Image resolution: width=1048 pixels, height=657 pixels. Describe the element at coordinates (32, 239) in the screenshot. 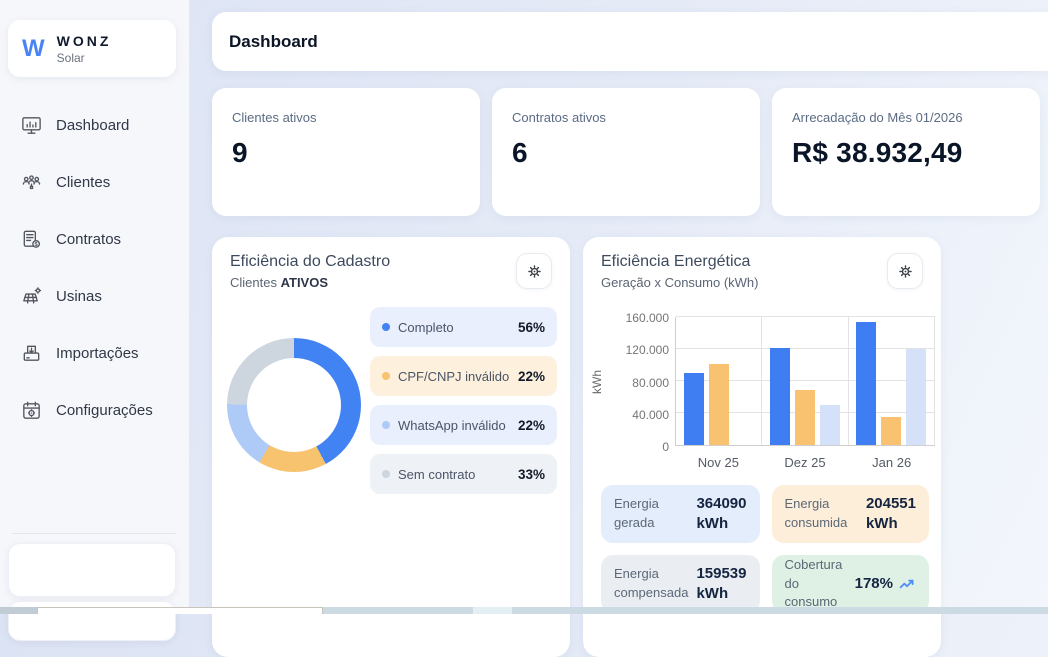

I see `contratos-icon: $` at that location.